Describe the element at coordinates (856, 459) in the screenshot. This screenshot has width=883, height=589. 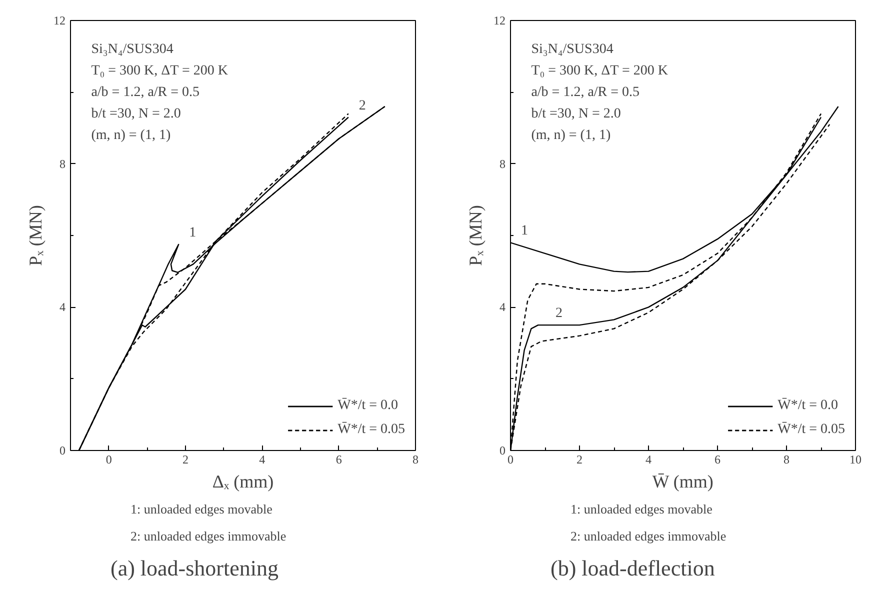
I see `x-tick-label: 10` at that location.